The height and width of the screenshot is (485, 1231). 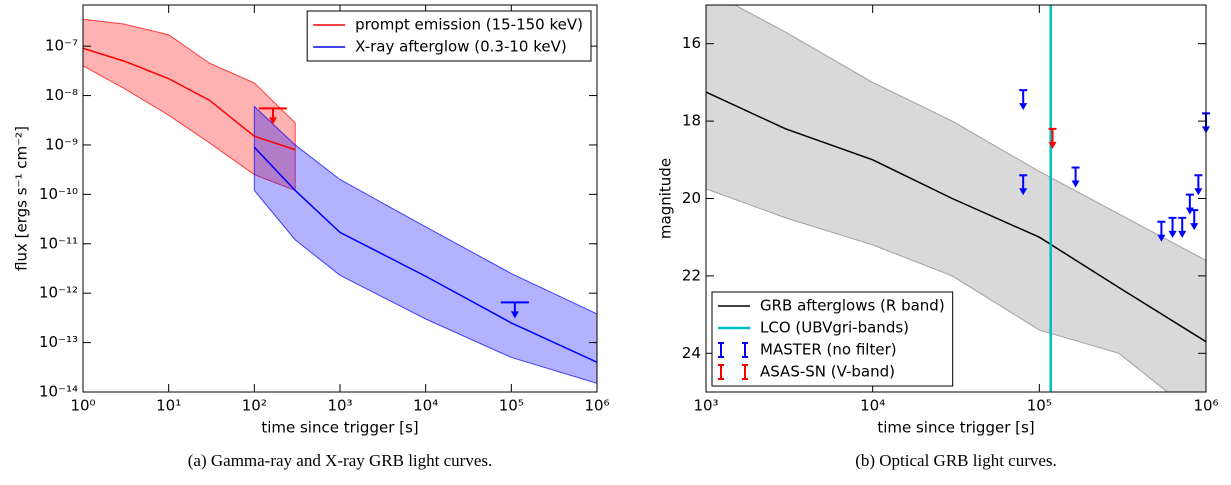 What do you see at coordinates (956, 460) in the screenshot?
I see `caption: (b) Optical GRB light curves.` at bounding box center [956, 460].